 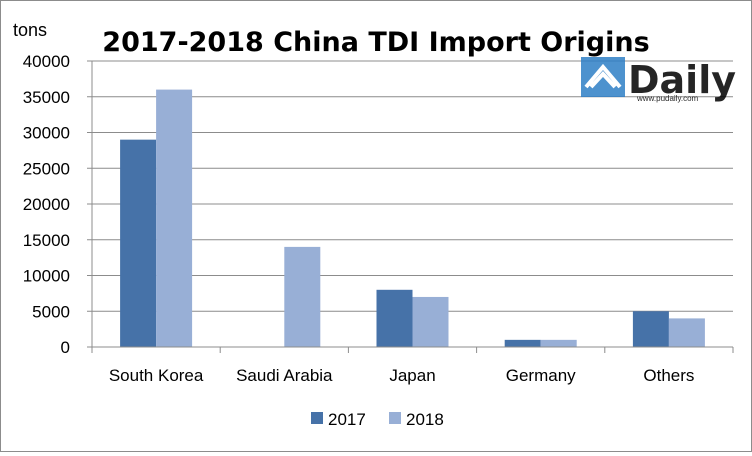 I want to click on legend-label-2018: 2018, so click(x=425, y=419).